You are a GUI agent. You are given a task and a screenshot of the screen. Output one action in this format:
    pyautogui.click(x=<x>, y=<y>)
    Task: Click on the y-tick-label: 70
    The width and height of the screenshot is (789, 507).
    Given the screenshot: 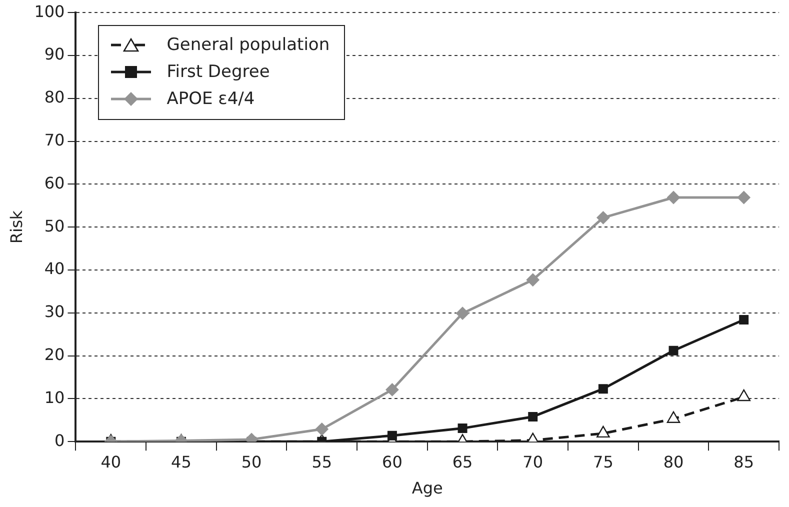 What is the action you would take?
    pyautogui.click(x=54, y=140)
    